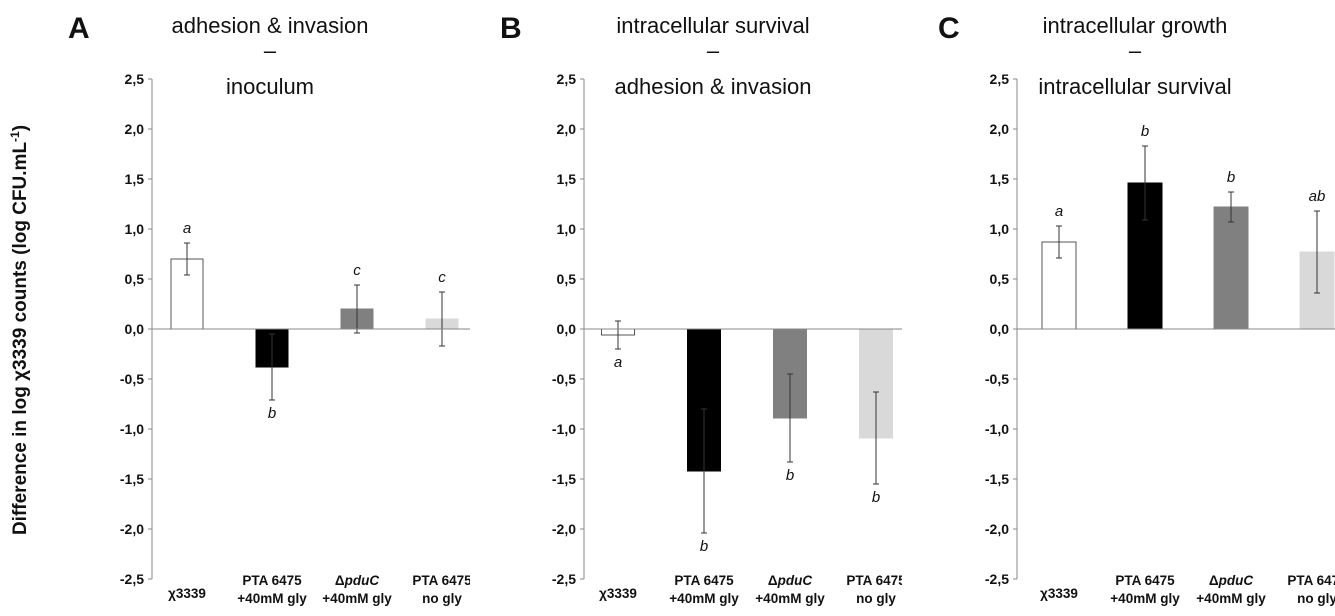 The image size is (1335, 616). Describe the element at coordinates (567, 79) in the screenshot. I see `y-tick-label: 2,5` at that location.